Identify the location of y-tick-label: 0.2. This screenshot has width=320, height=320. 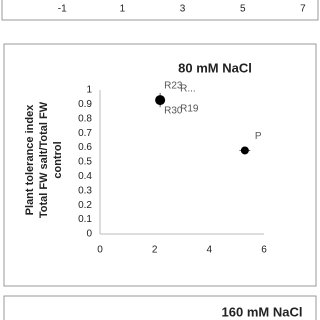
(85, 205).